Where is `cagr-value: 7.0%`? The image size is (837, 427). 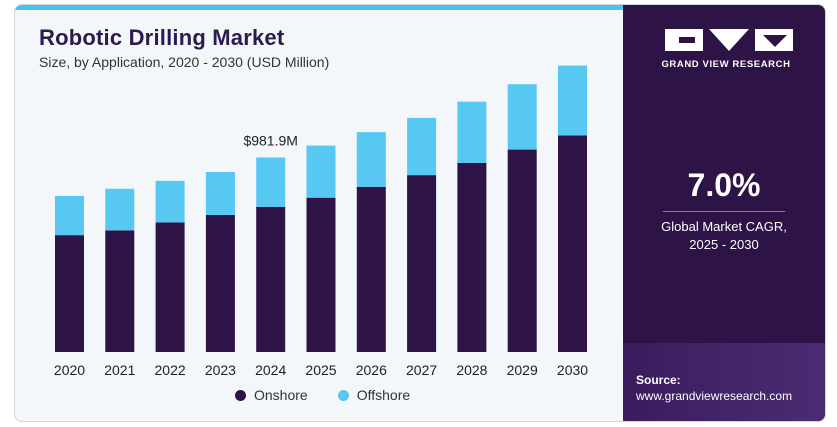 cagr-value: 7.0% is located at coordinates (724, 185).